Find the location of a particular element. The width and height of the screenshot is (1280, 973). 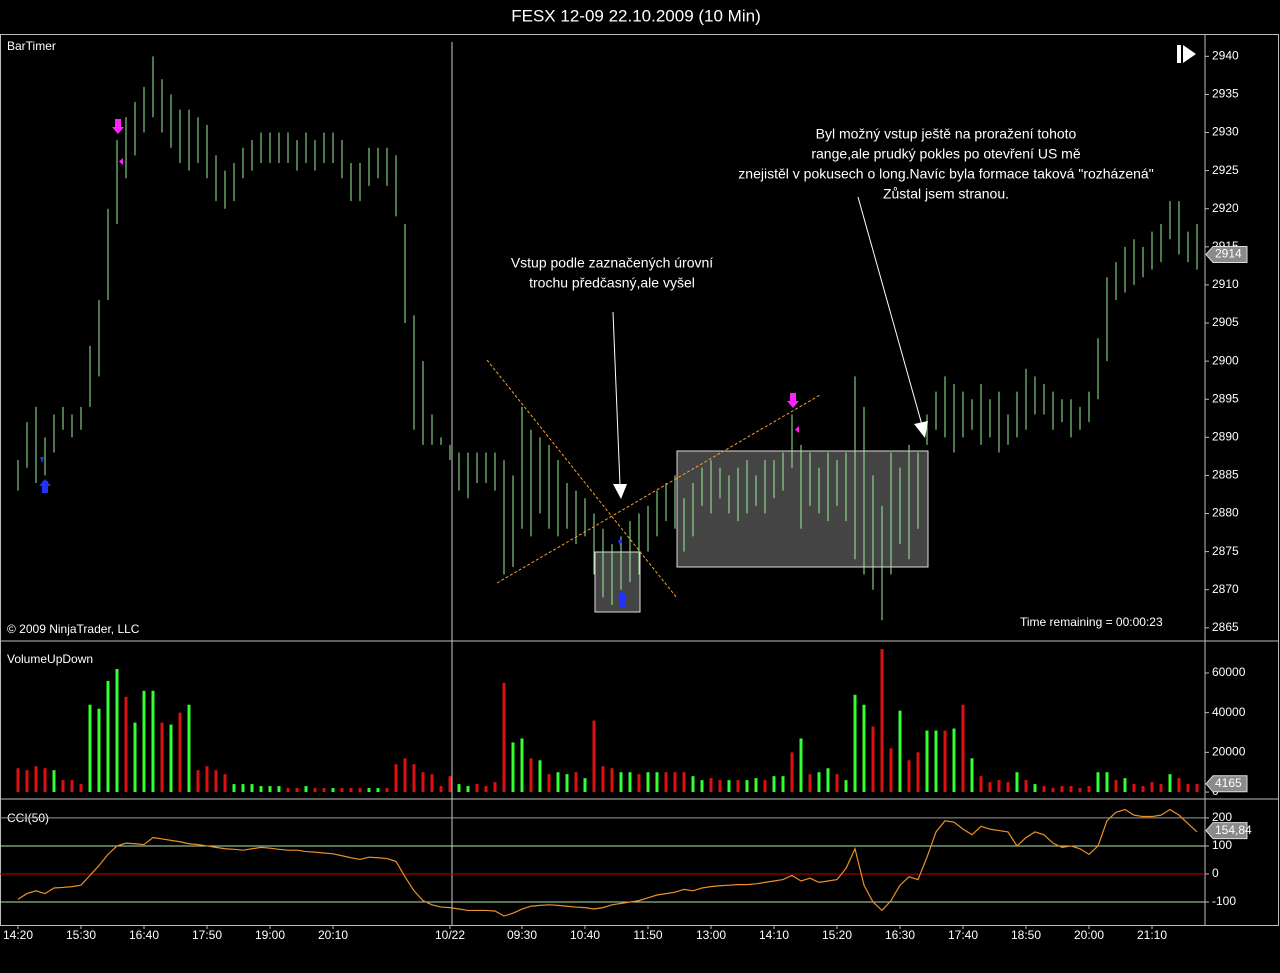

y-tick-label: 20000 is located at coordinates (1229, 752).